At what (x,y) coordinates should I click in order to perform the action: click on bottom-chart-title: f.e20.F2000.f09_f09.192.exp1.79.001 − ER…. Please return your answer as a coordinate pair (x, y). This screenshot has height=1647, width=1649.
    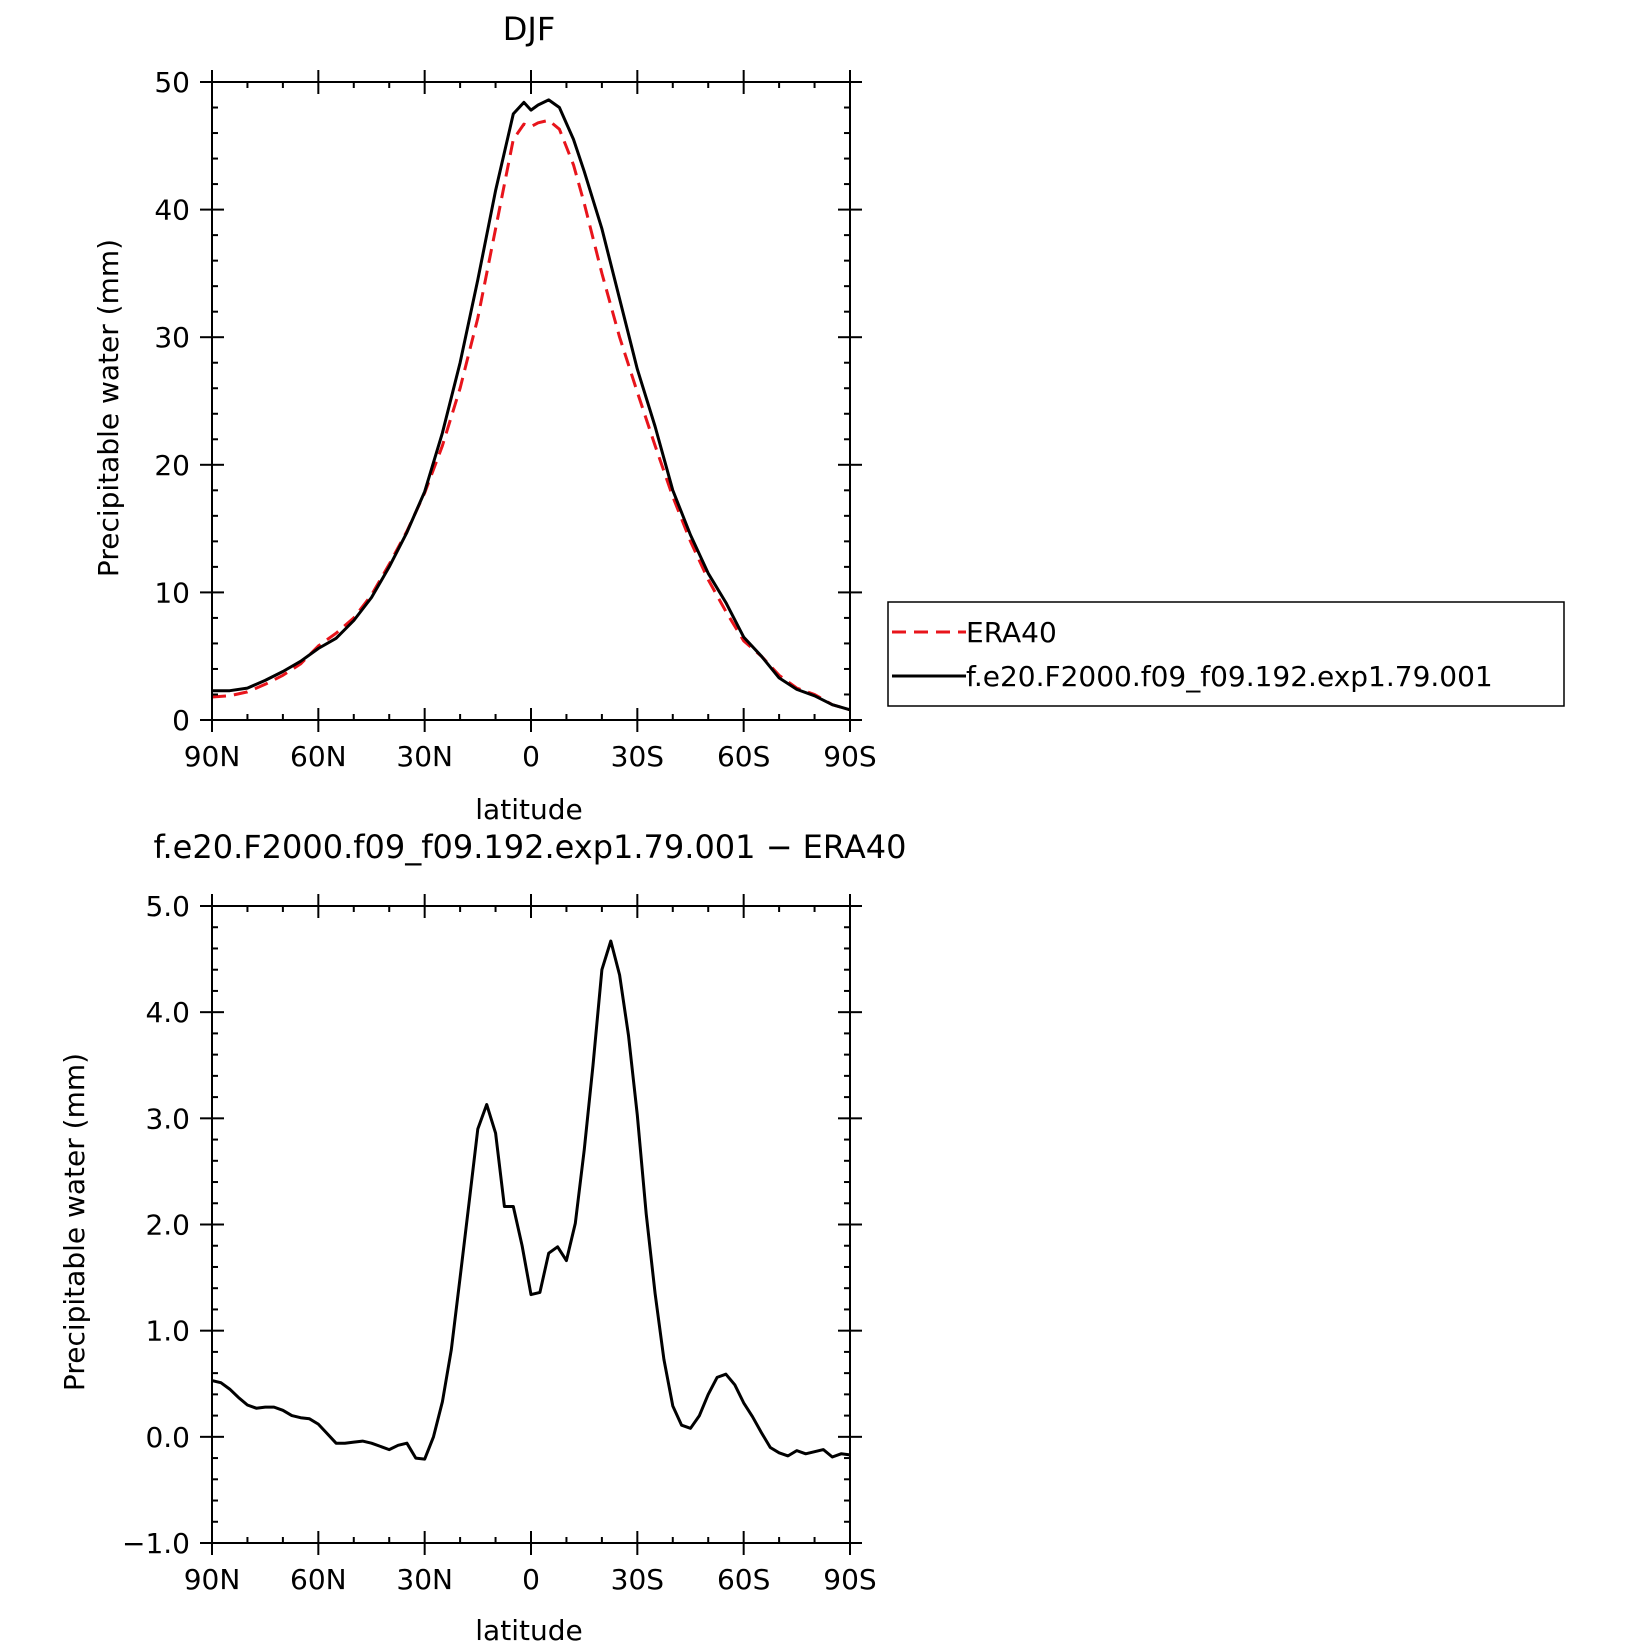
    Looking at the image, I should click on (530, 847).